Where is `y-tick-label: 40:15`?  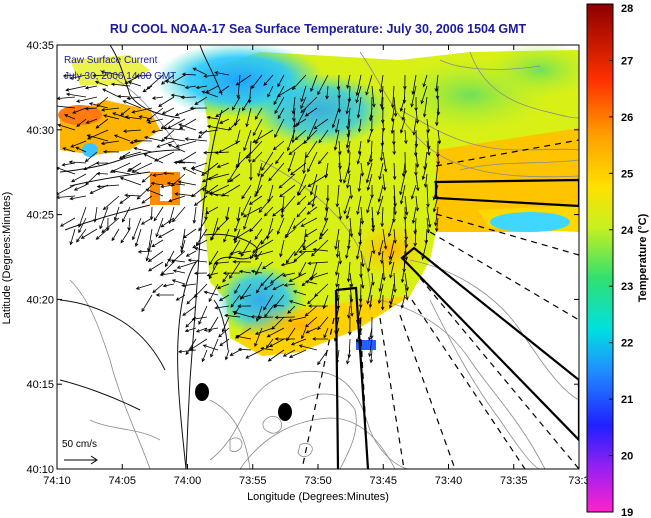
y-tick-label: 40:15 is located at coordinates (40, 385).